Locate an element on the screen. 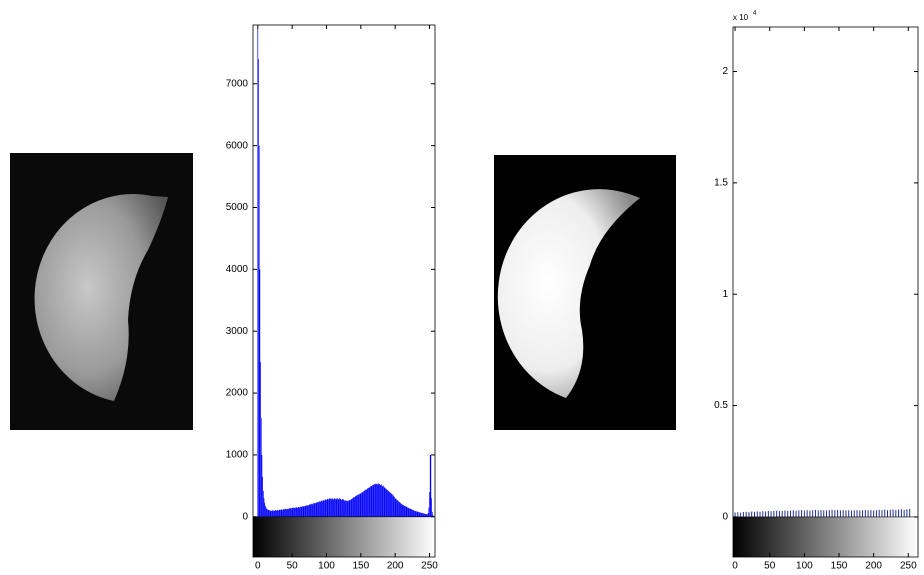 The image size is (924, 575). original-image is located at coordinates (101, 291).